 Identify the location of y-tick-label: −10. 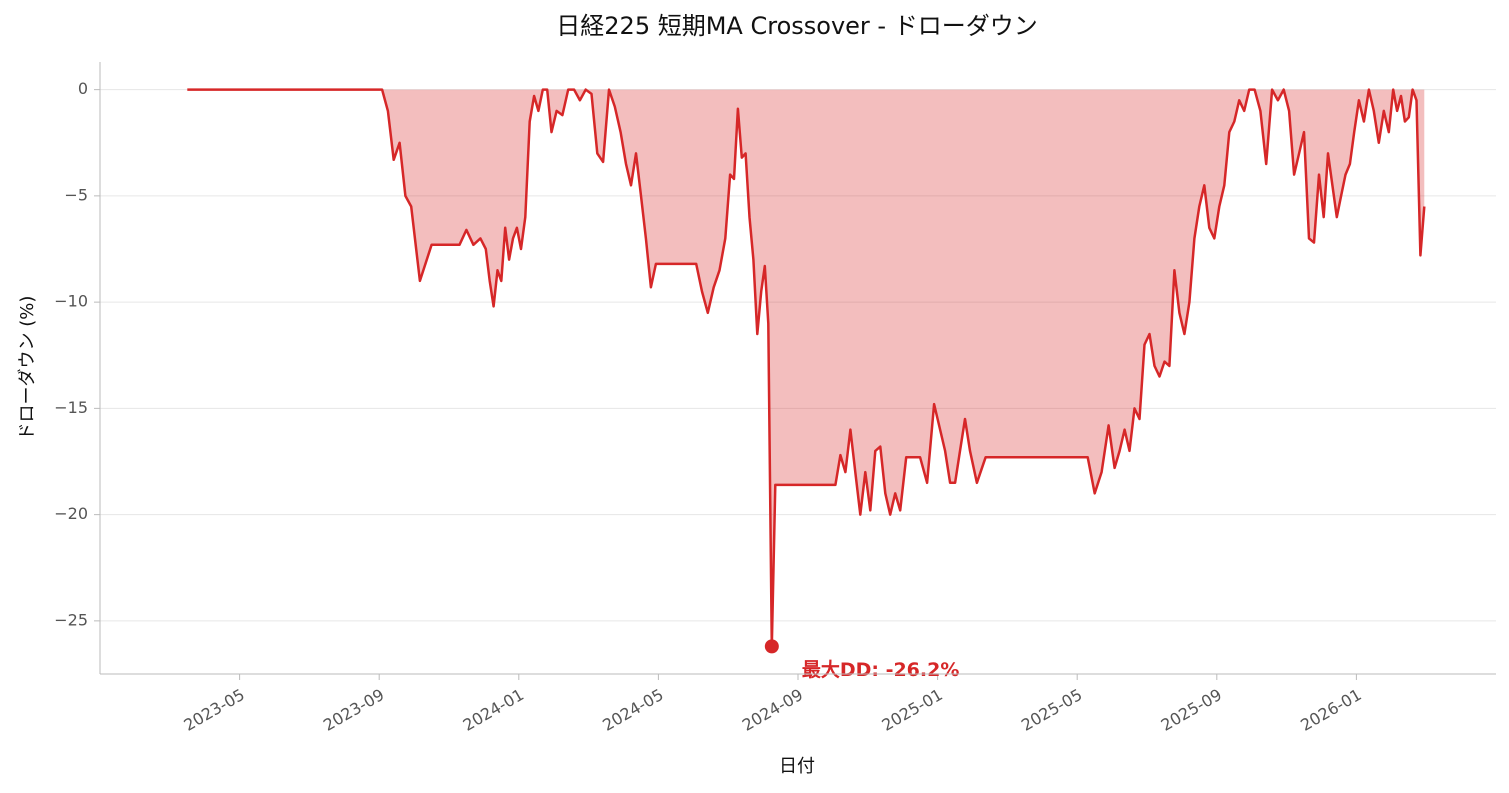
(71, 301).